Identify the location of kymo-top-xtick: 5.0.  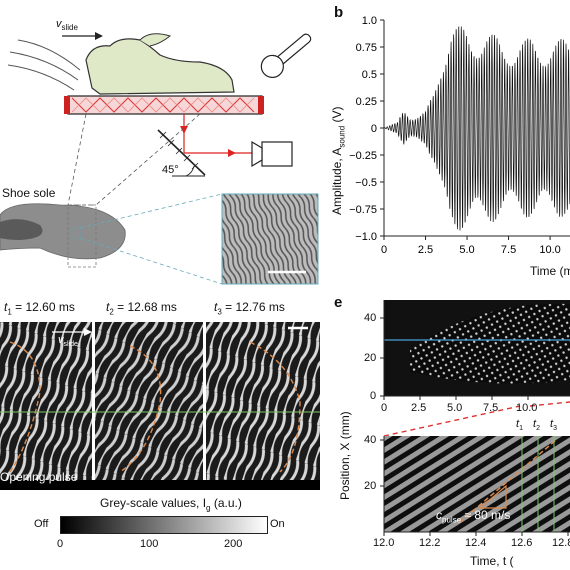
(455, 408).